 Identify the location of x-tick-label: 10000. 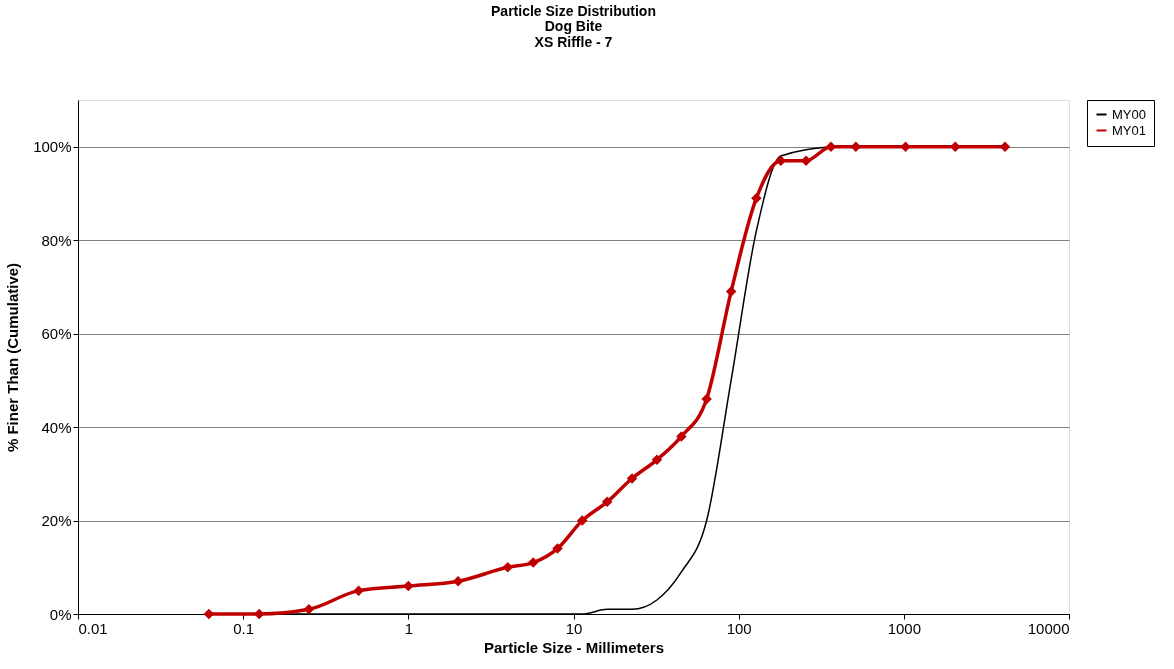
(1048, 628).